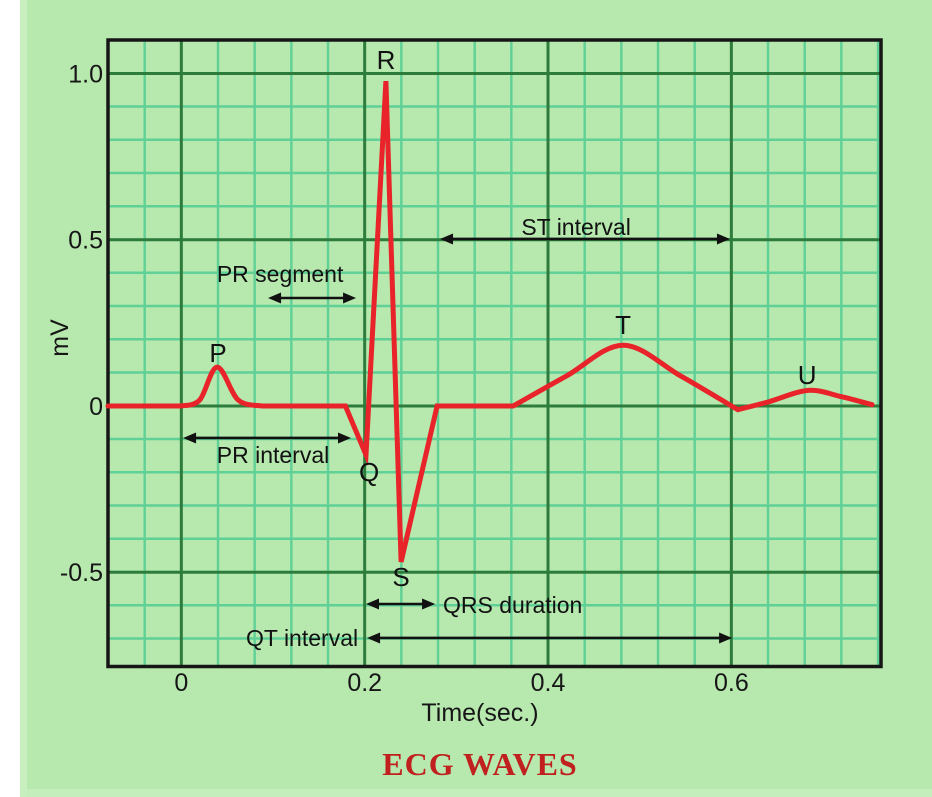 The image size is (932, 797). Describe the element at coordinates (476, 793) in the screenshot. I see `paper-bottom-highlight` at that location.